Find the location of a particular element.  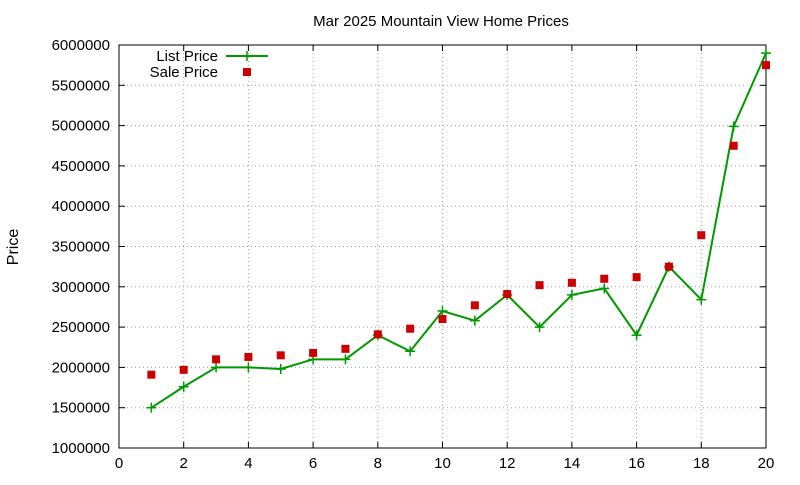

x-tick-label: 12 is located at coordinates (507, 463).